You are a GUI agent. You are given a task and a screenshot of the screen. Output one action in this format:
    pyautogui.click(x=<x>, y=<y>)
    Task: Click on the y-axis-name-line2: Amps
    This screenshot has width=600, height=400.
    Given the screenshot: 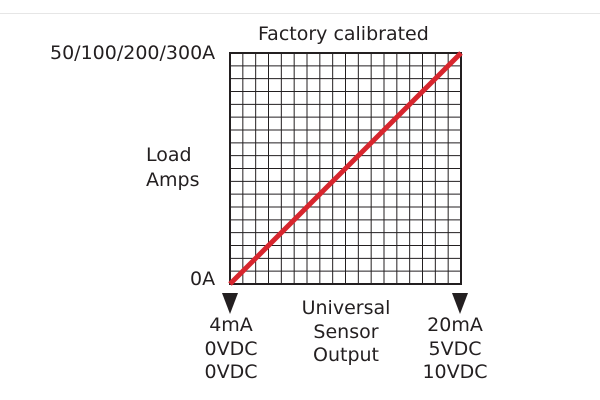 What is the action you would take?
    pyautogui.click(x=173, y=180)
    